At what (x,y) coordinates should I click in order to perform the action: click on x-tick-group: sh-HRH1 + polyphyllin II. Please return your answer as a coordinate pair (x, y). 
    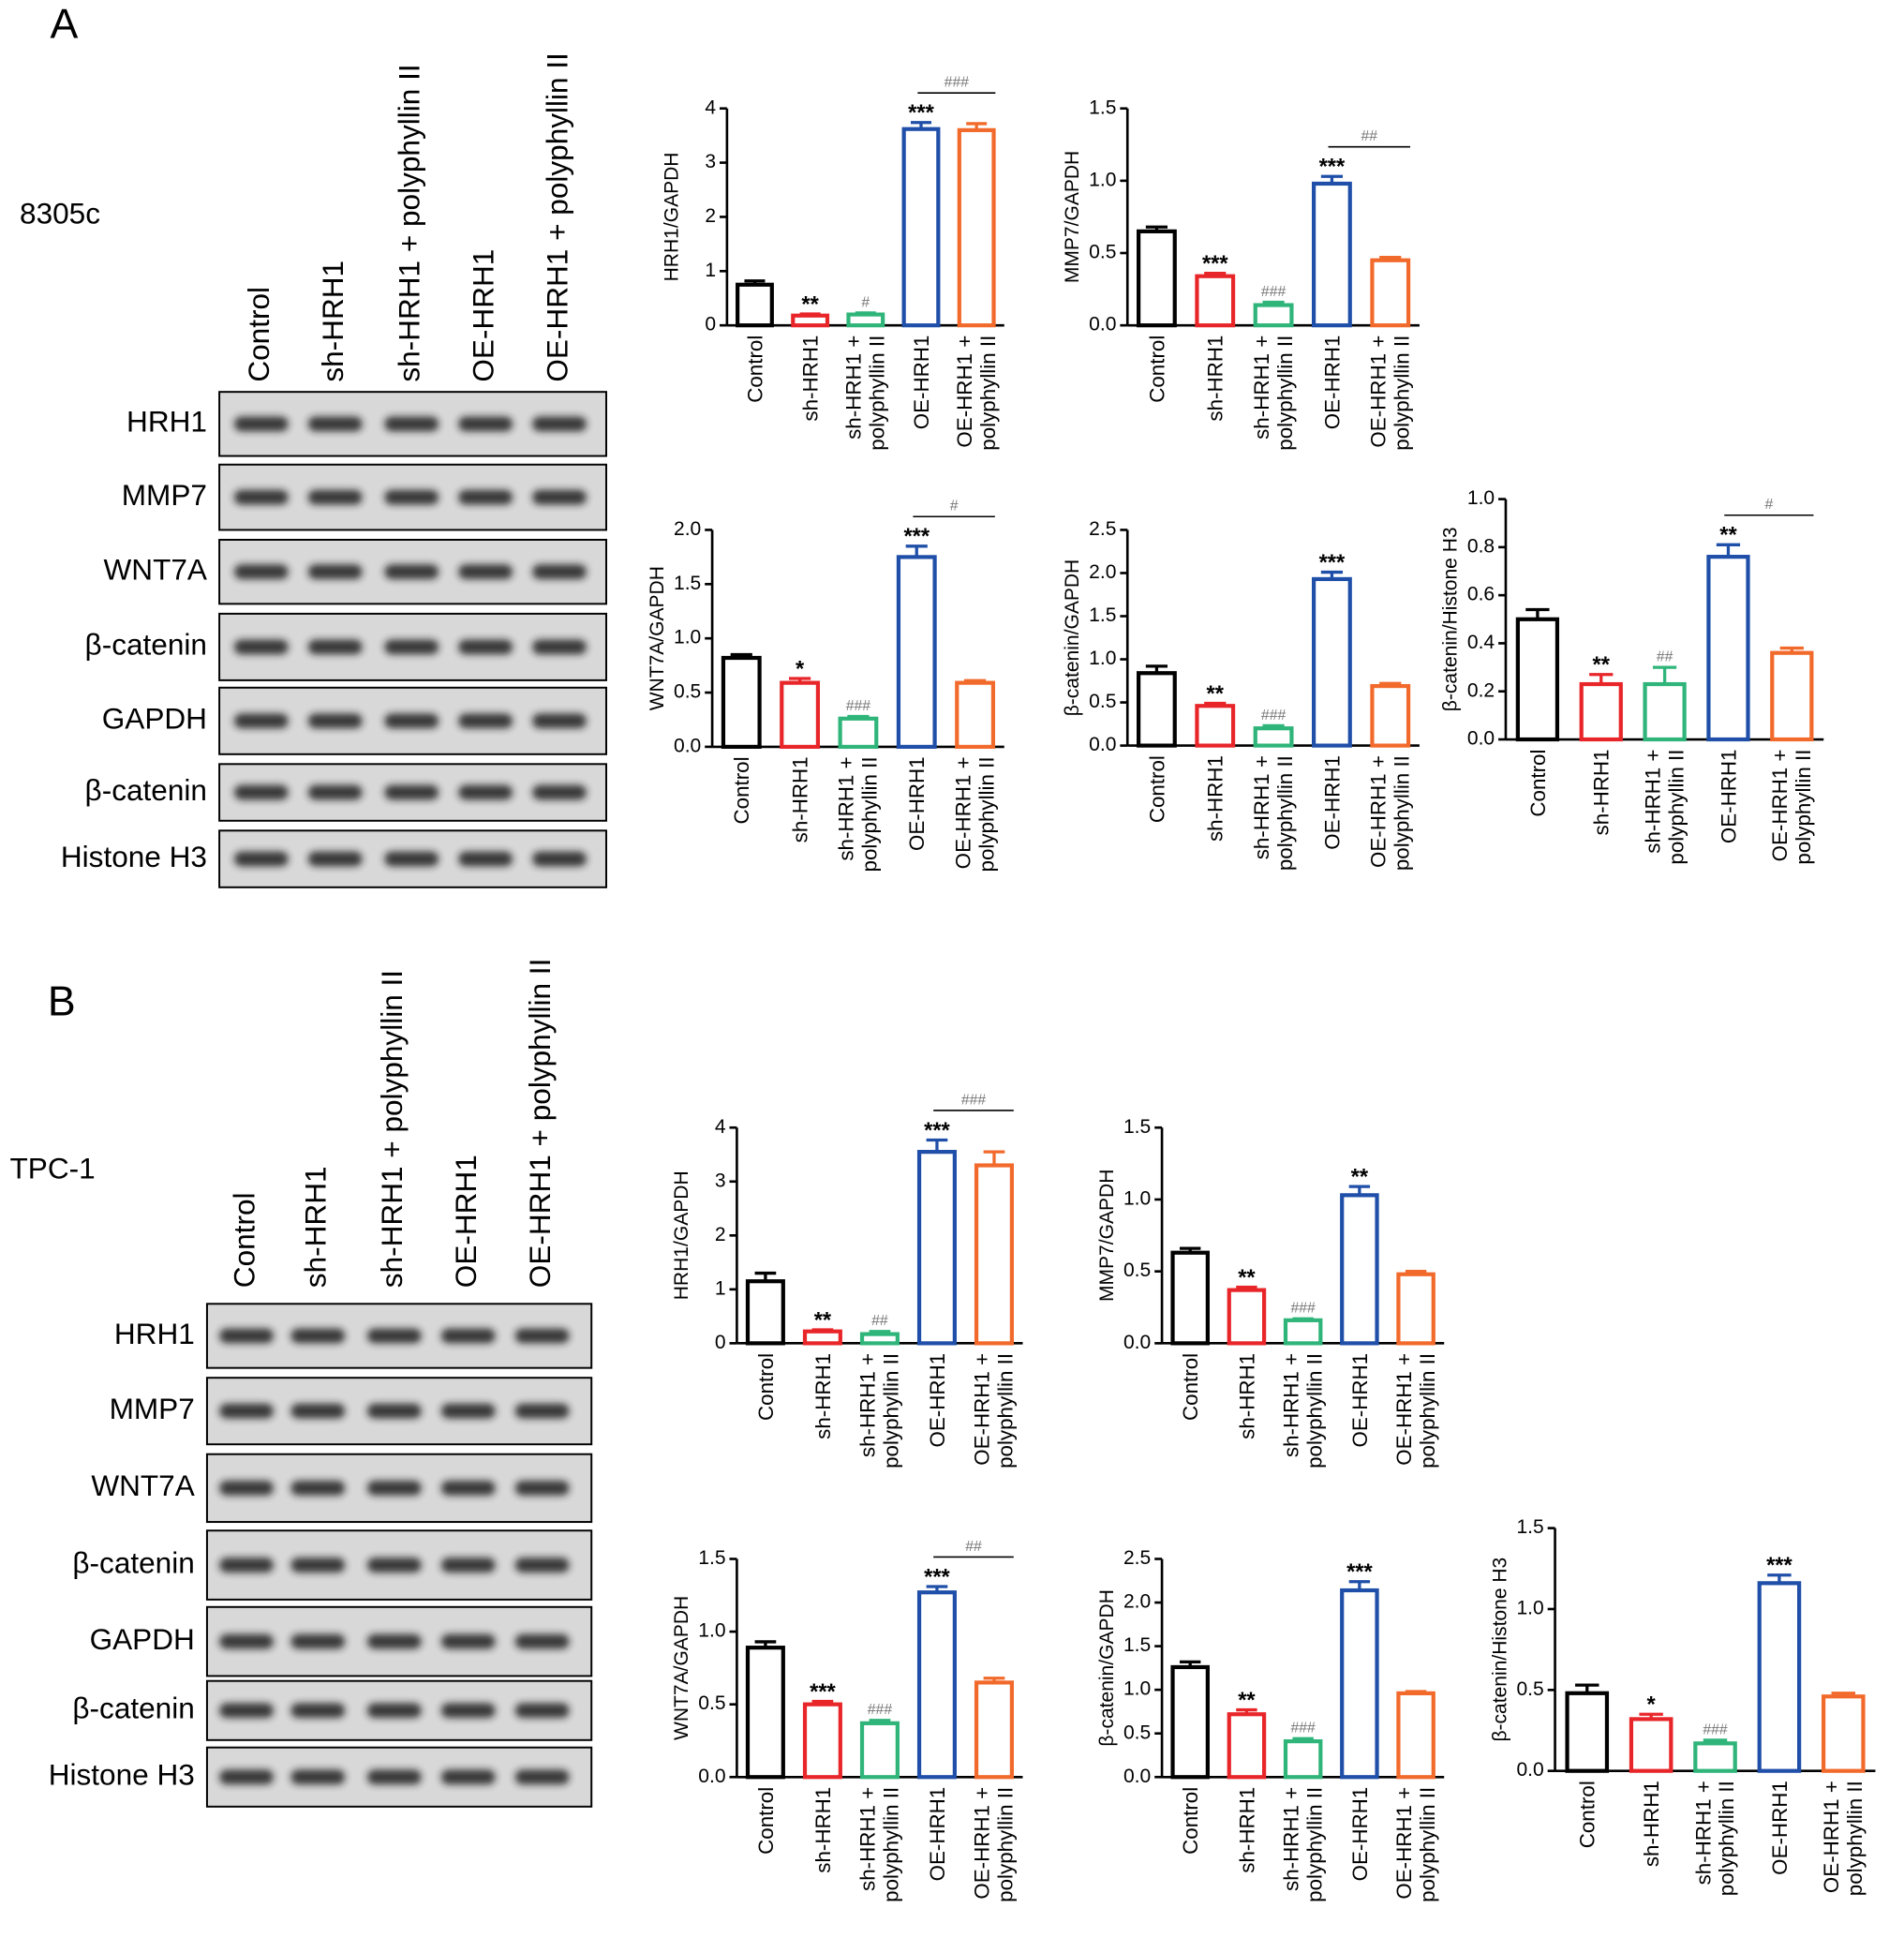
    Looking at the image, I should click on (1303, 1844).